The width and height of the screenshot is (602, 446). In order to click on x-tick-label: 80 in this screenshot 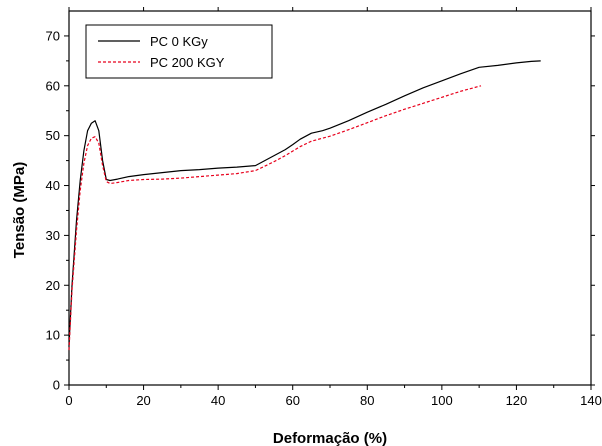, I will do `click(367, 400)`.